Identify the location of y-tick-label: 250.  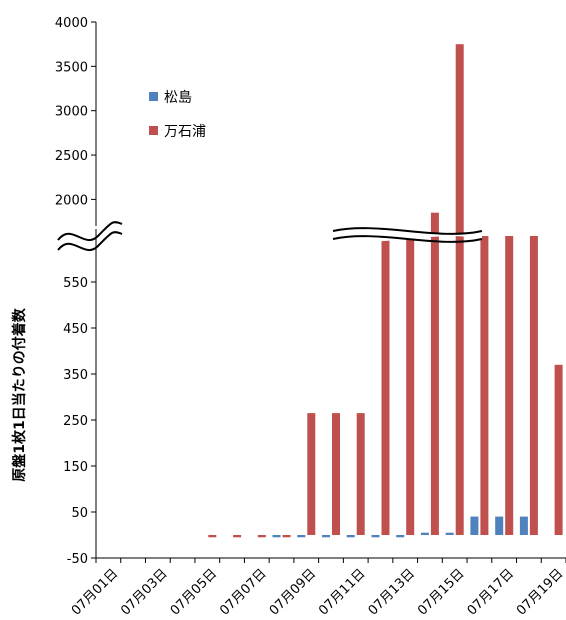
(75, 421).